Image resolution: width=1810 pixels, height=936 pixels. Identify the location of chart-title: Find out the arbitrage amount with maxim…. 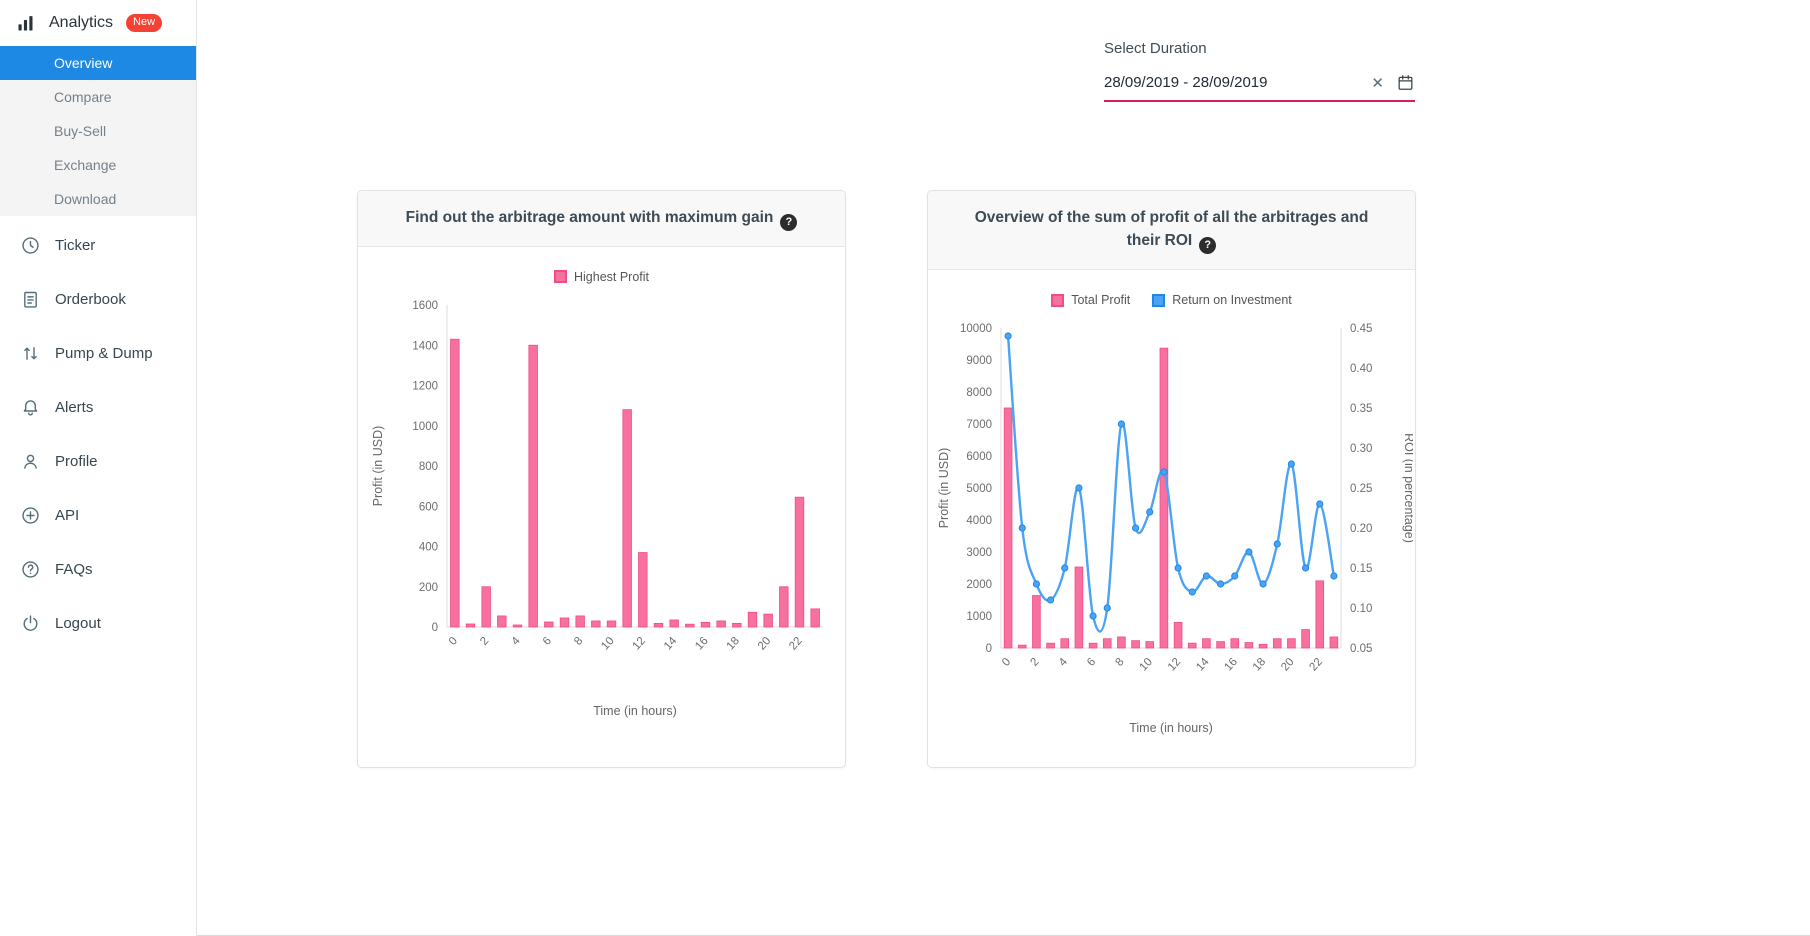
(589, 217).